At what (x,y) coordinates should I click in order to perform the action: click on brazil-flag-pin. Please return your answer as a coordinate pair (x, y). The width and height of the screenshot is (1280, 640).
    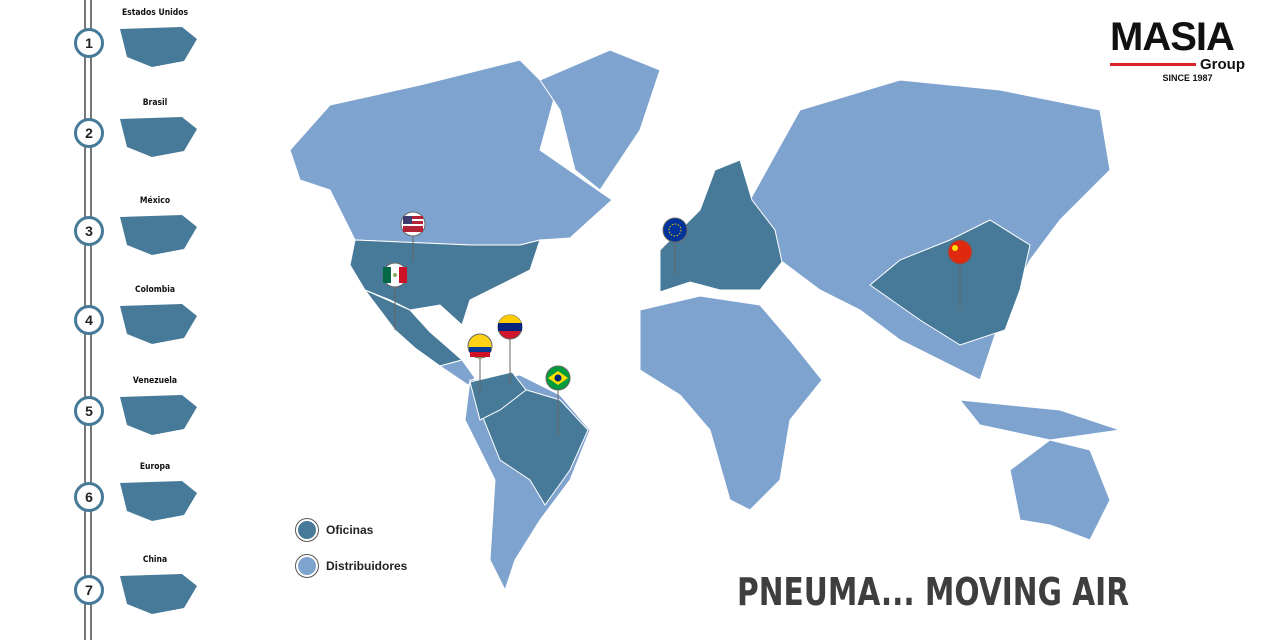
    Looking at the image, I should click on (558, 400).